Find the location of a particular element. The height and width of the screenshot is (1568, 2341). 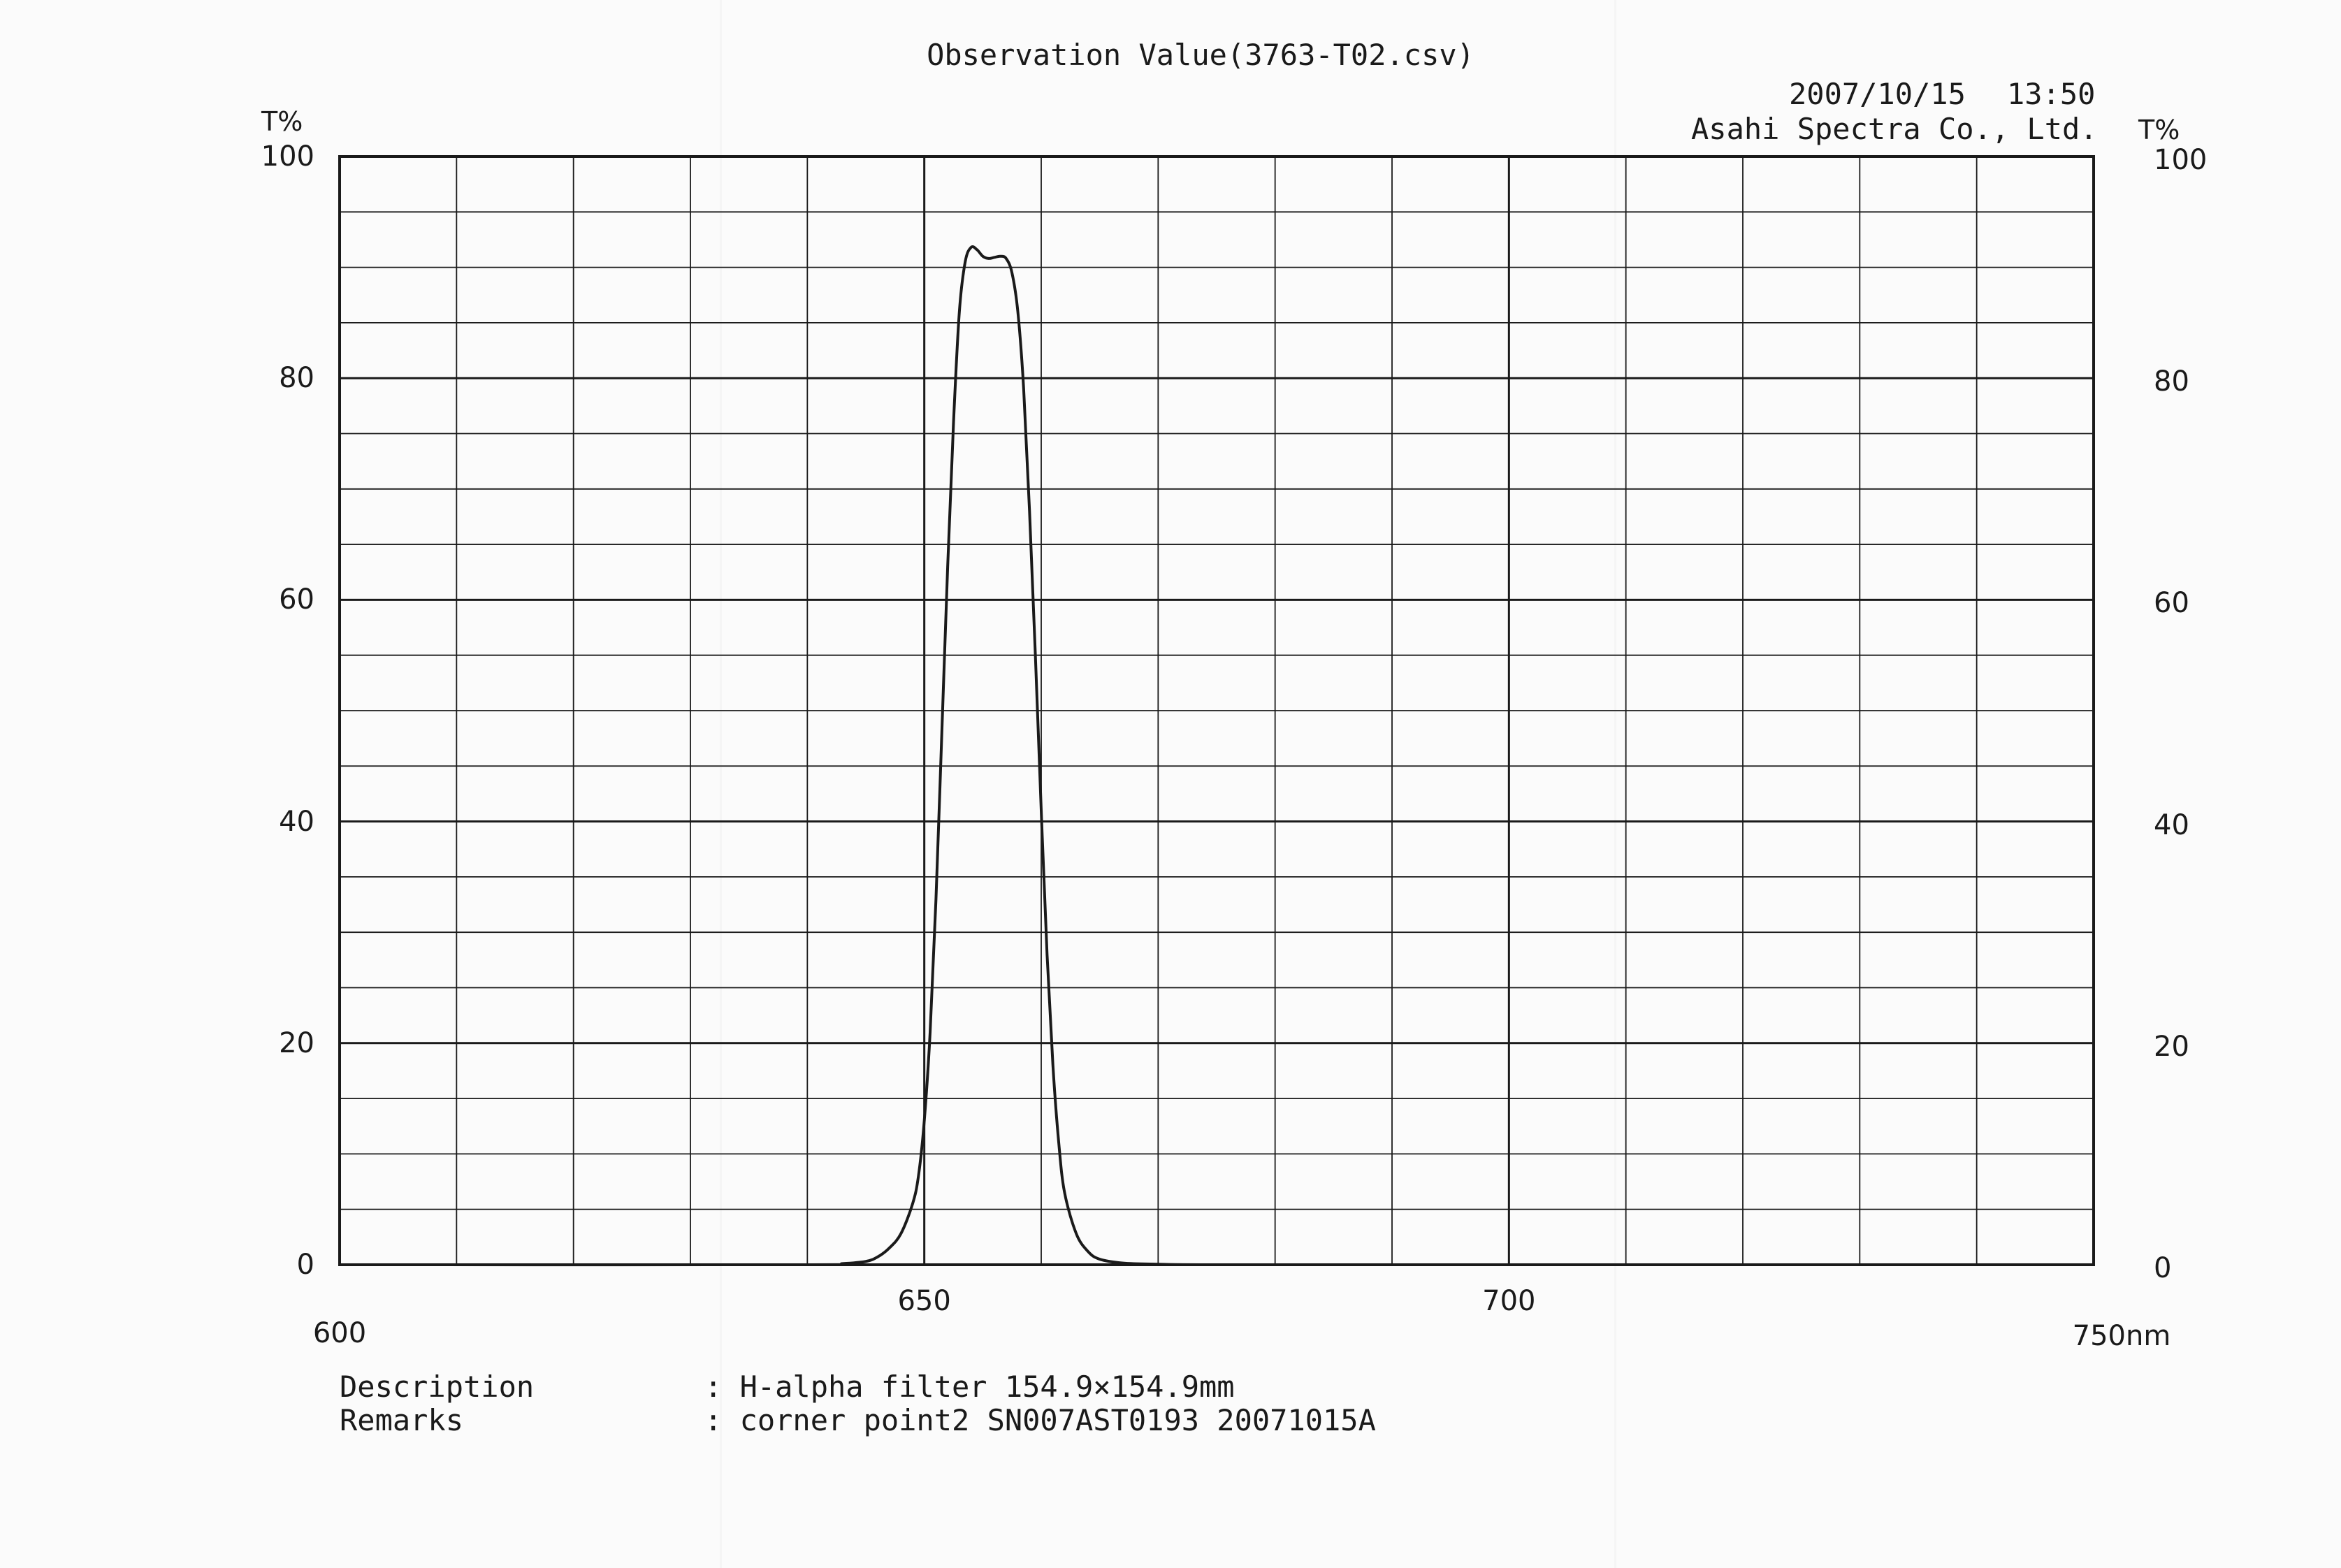

y-axis-label-left: T% is located at coordinates (282, 121).